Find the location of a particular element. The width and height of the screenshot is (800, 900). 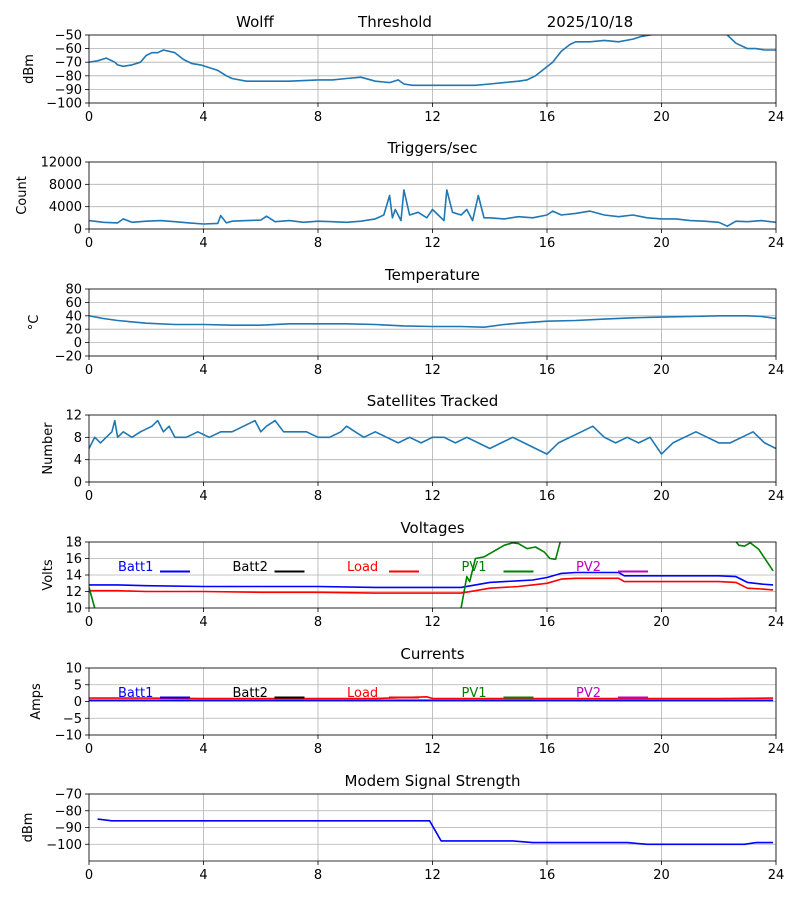

threshold-panel: dBm 0 4 8 12 16 20 24 −100−90−80−70−60−50 is located at coordinates (403, 77).